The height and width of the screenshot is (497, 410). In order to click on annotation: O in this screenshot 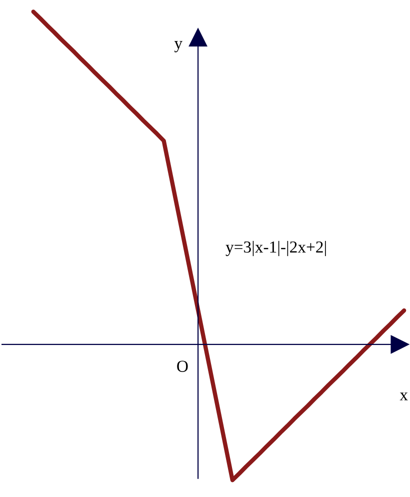, I will do `click(182, 366)`.